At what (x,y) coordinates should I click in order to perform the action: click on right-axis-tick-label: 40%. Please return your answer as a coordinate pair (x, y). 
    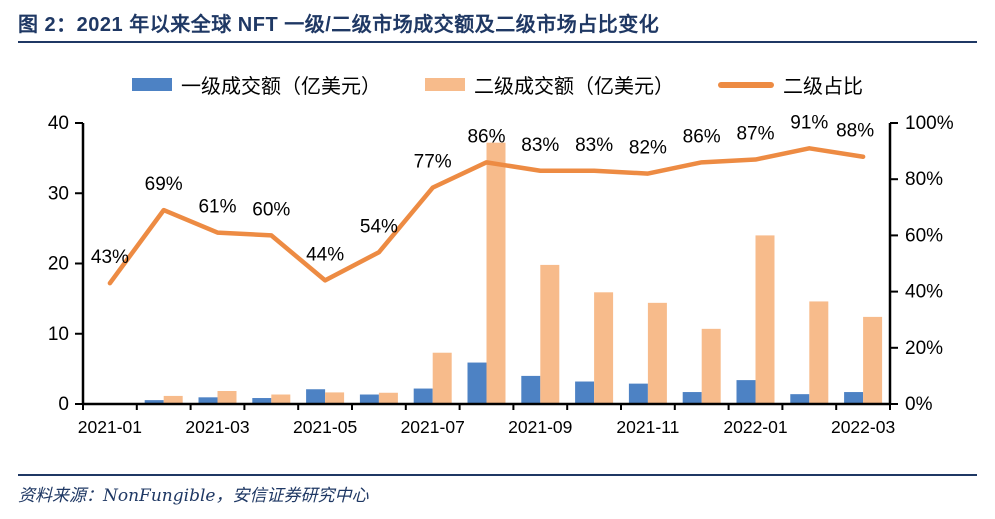
    Looking at the image, I should click on (924, 292).